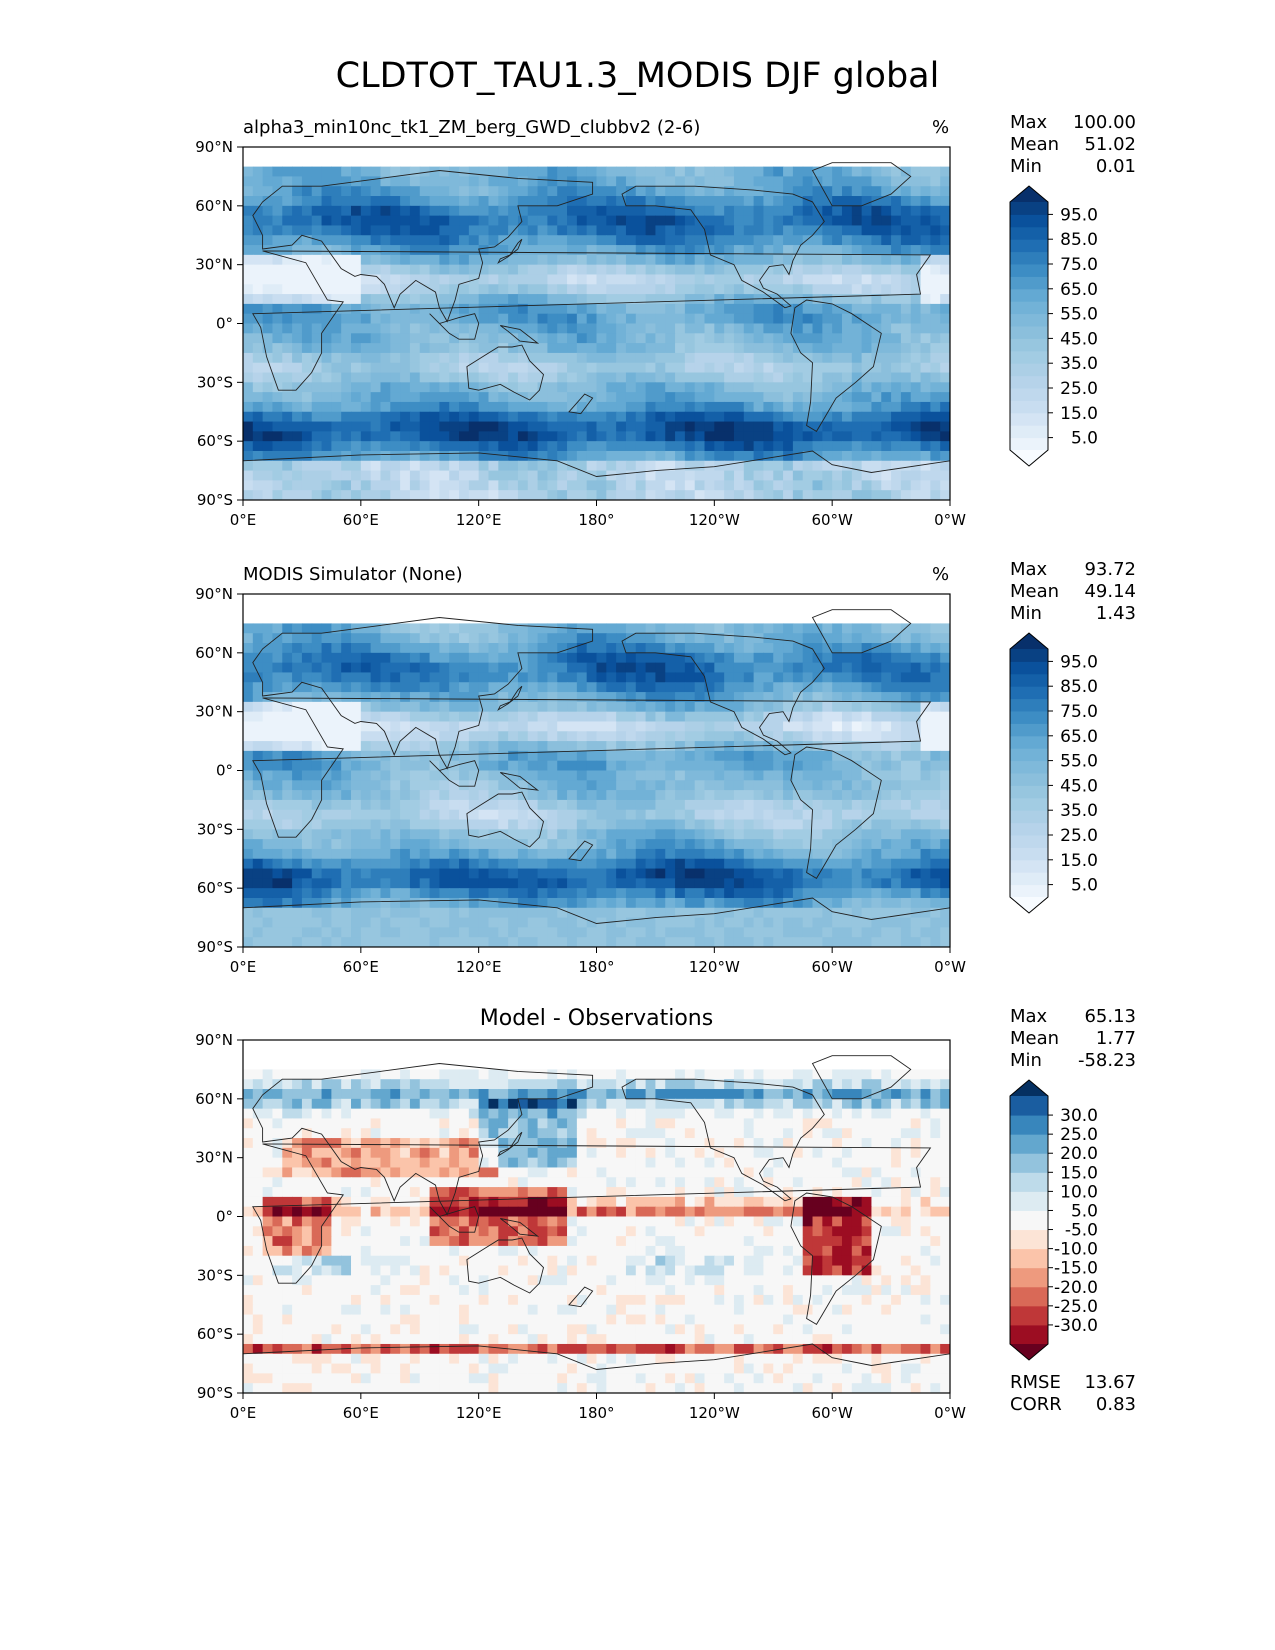  I want to click on figure-title: CLDTOT_TAU1.3_MODIS DJF global, so click(637, 76).